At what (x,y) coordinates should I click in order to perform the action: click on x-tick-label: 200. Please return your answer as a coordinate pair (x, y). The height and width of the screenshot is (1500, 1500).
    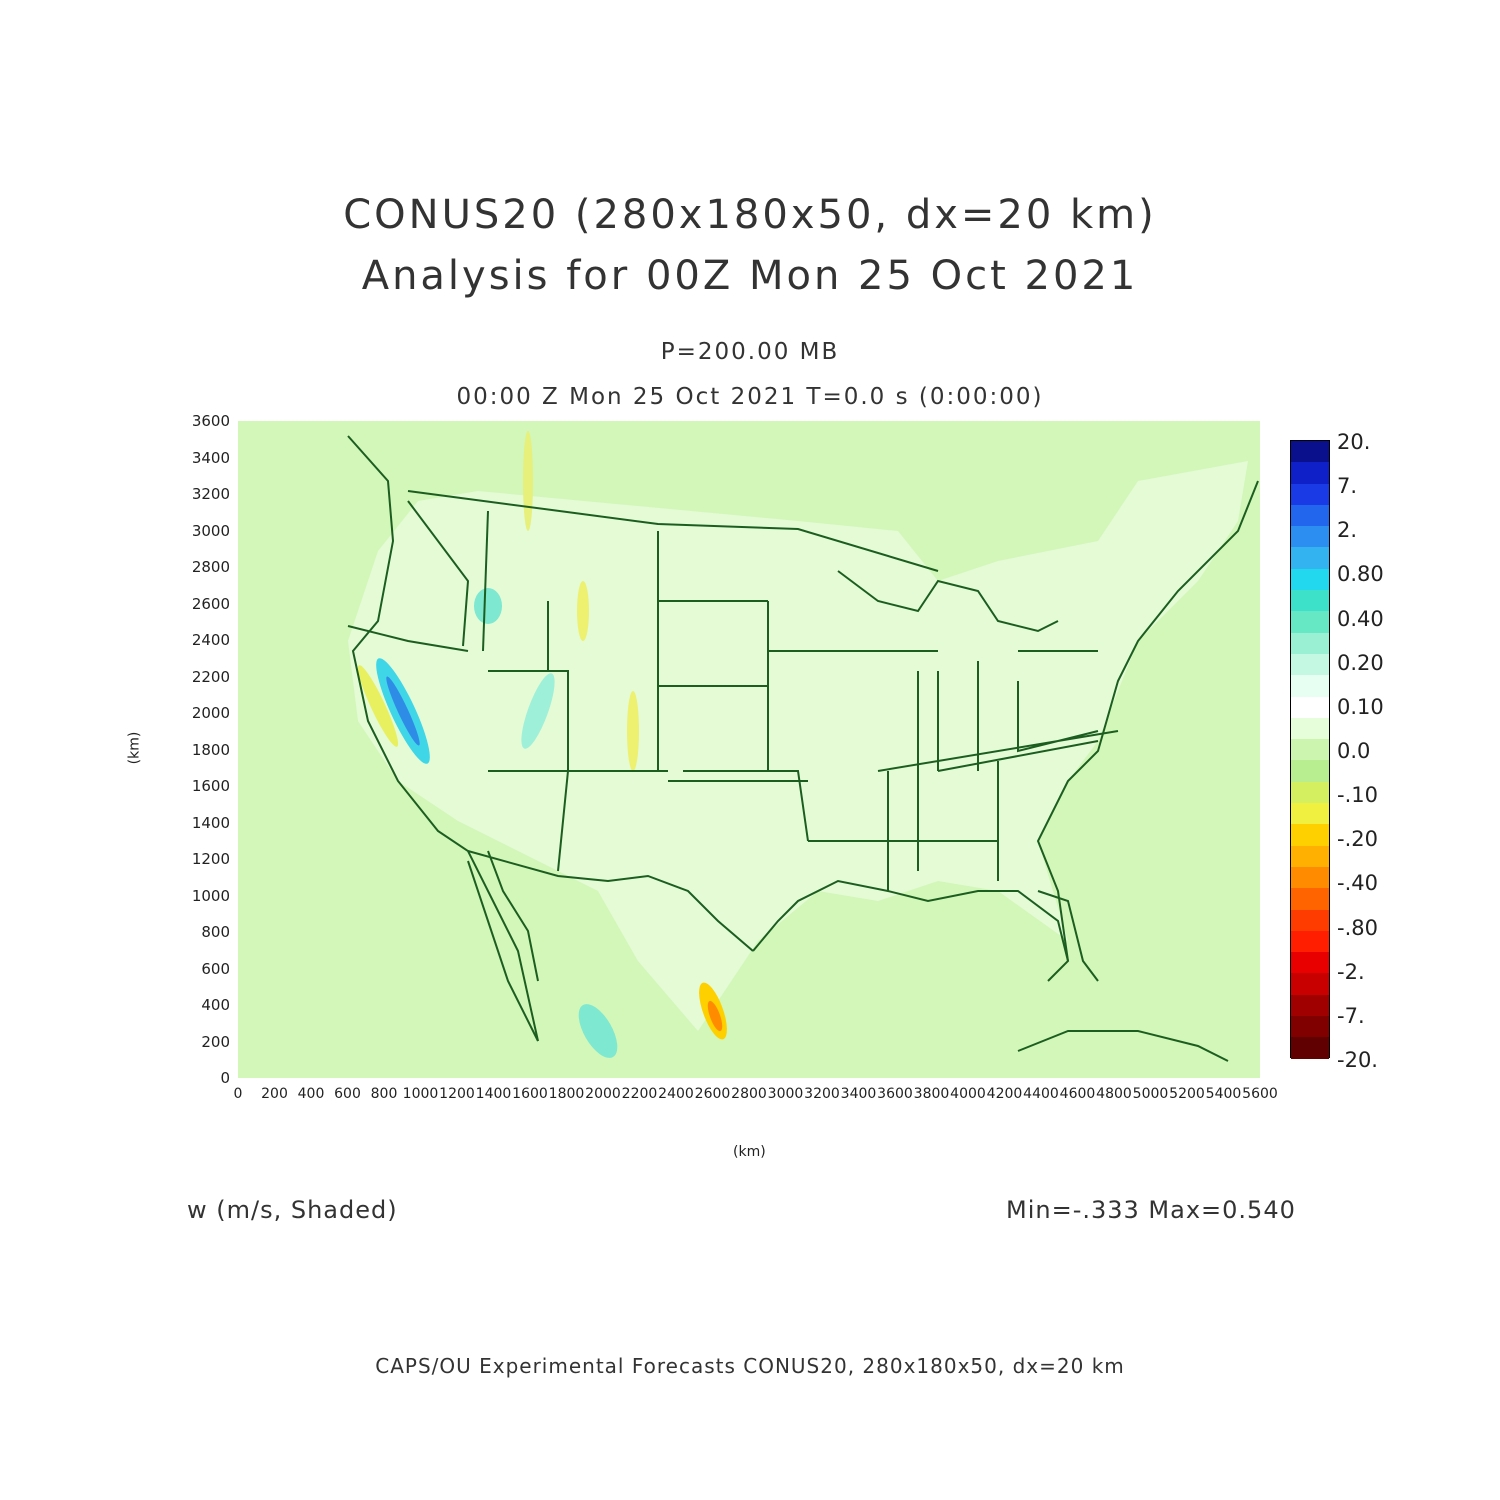
    Looking at the image, I should click on (274, 1094).